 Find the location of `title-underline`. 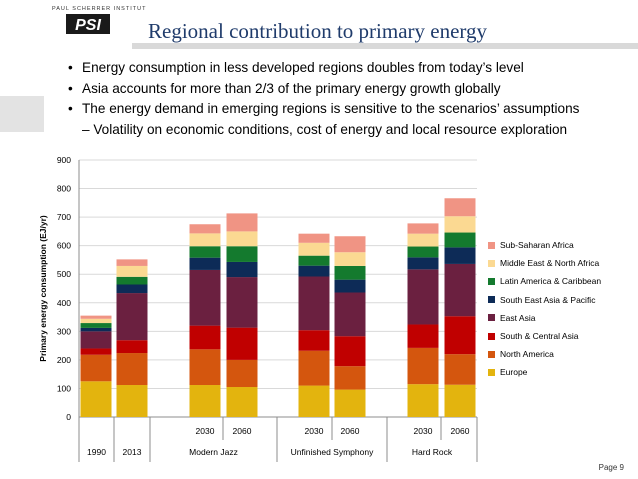

title-underline is located at coordinates (385, 46).